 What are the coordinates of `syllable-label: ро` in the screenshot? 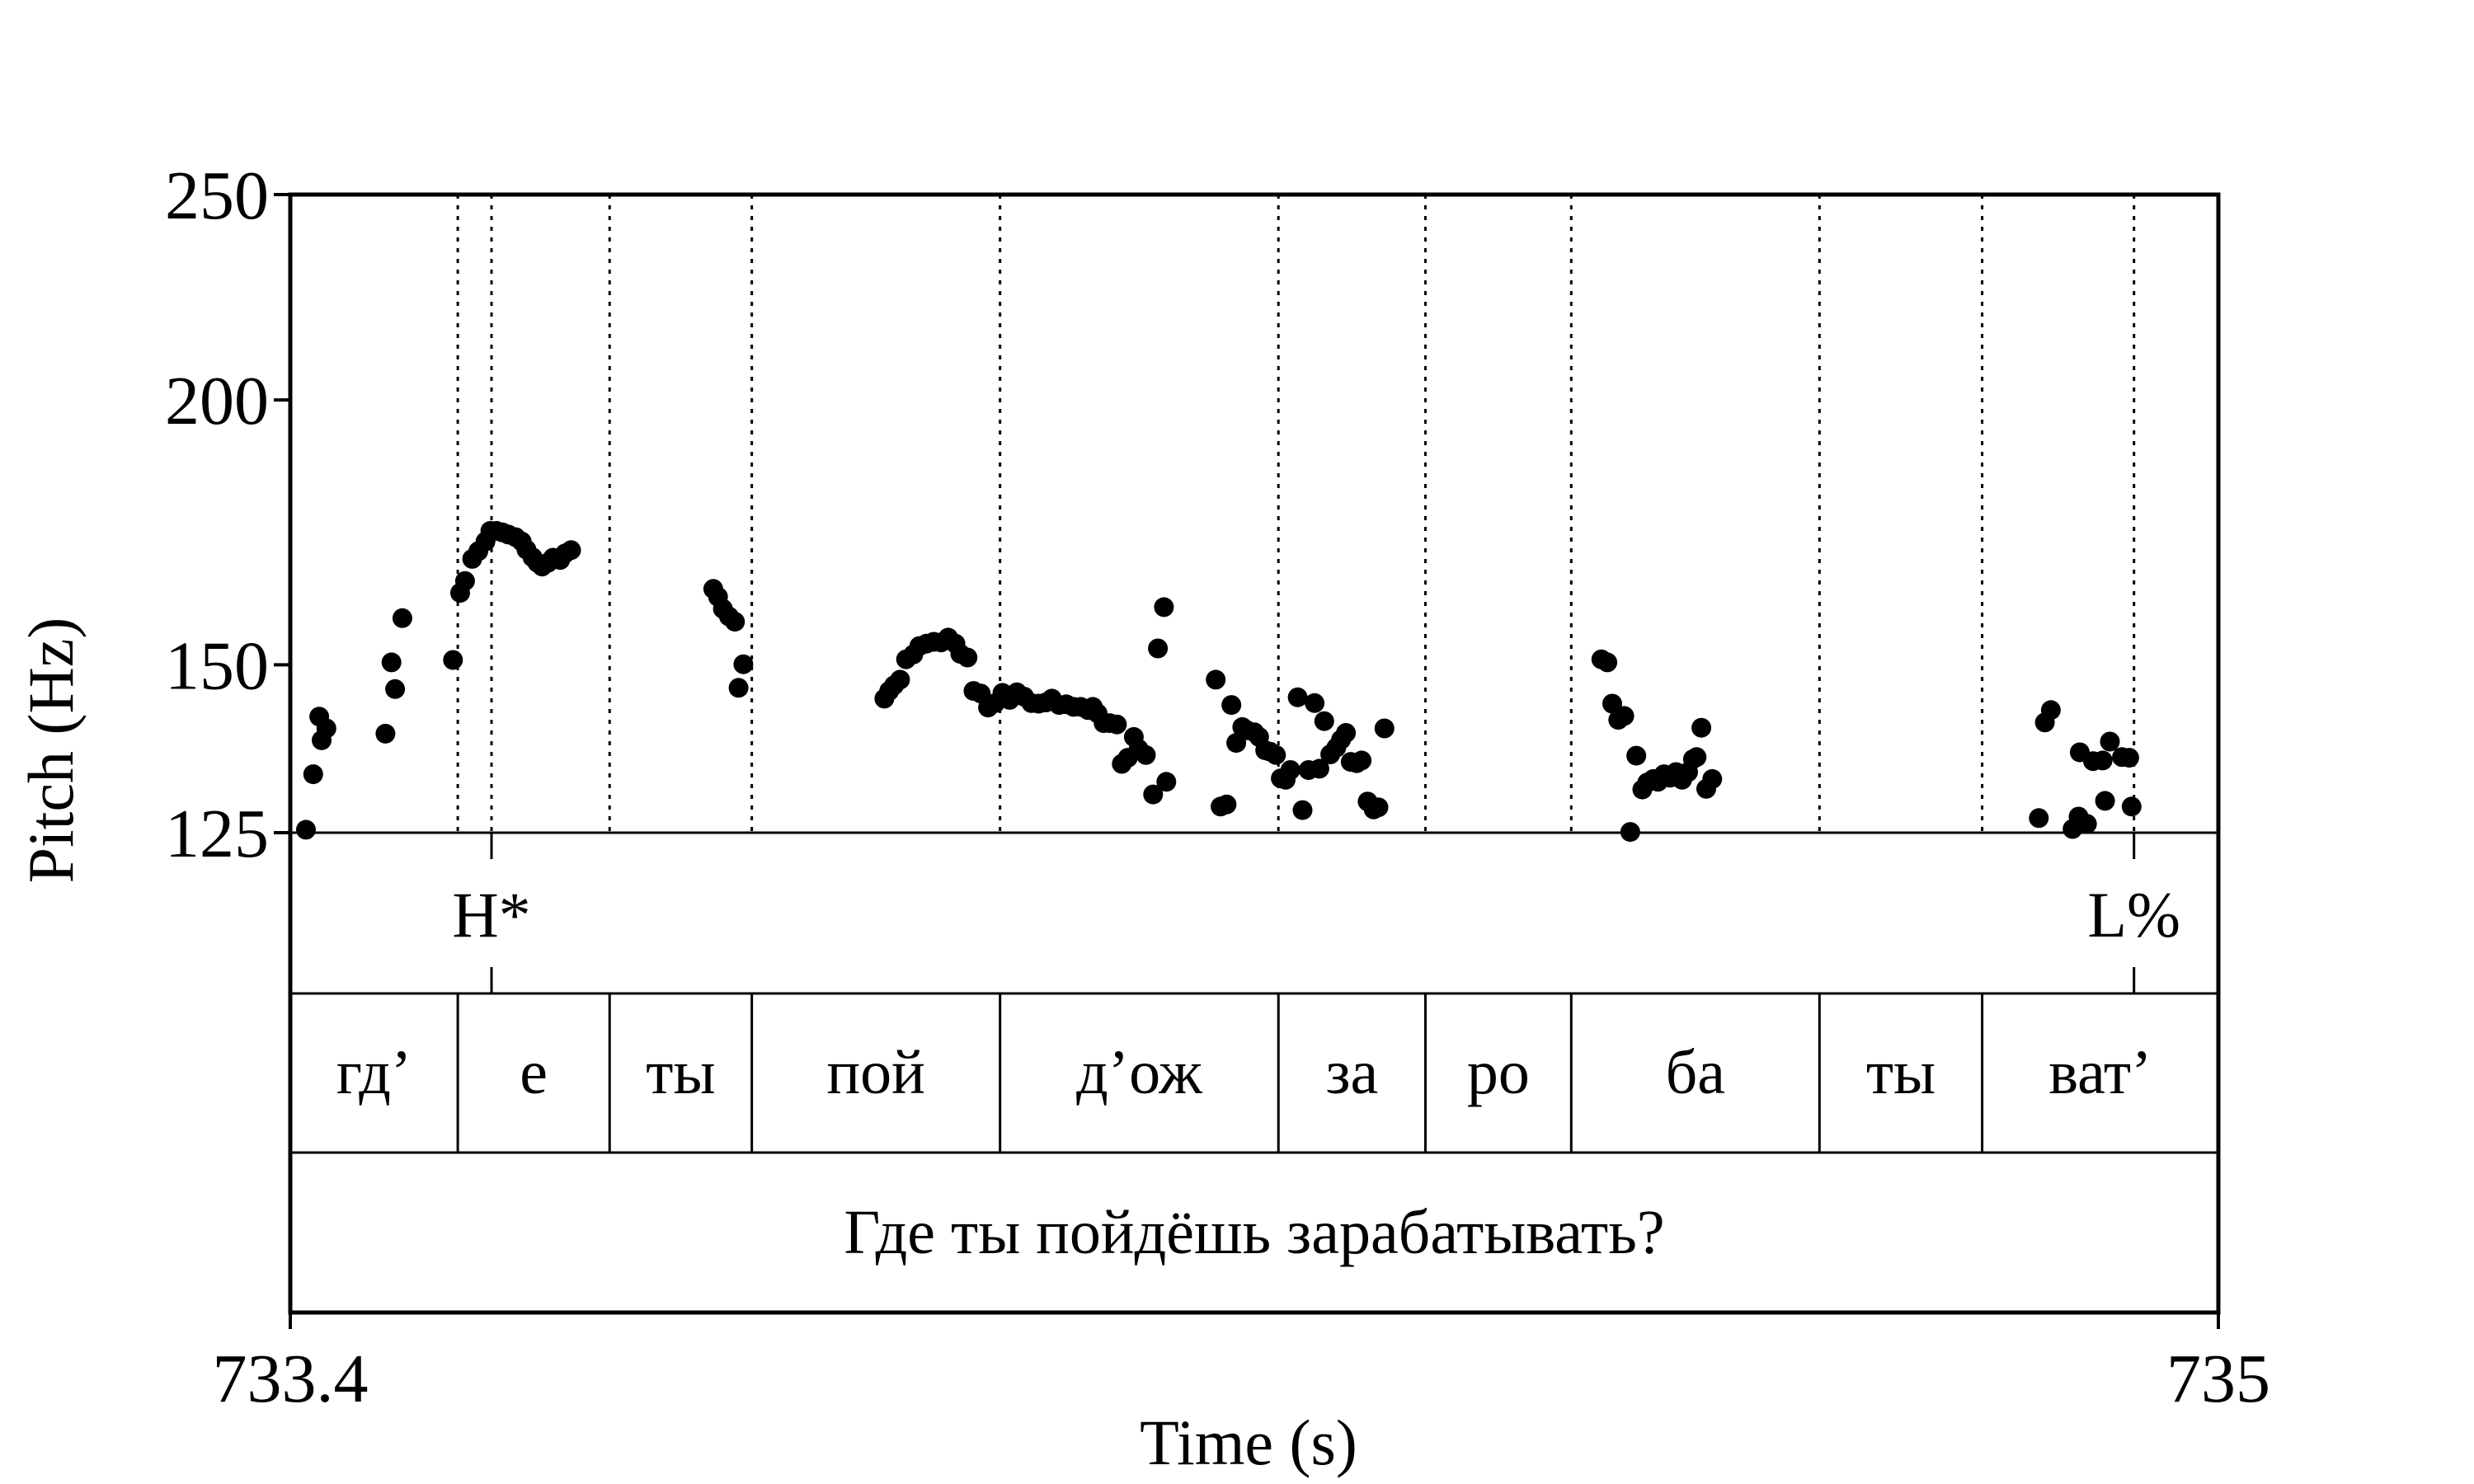 It's located at (1498, 1072).